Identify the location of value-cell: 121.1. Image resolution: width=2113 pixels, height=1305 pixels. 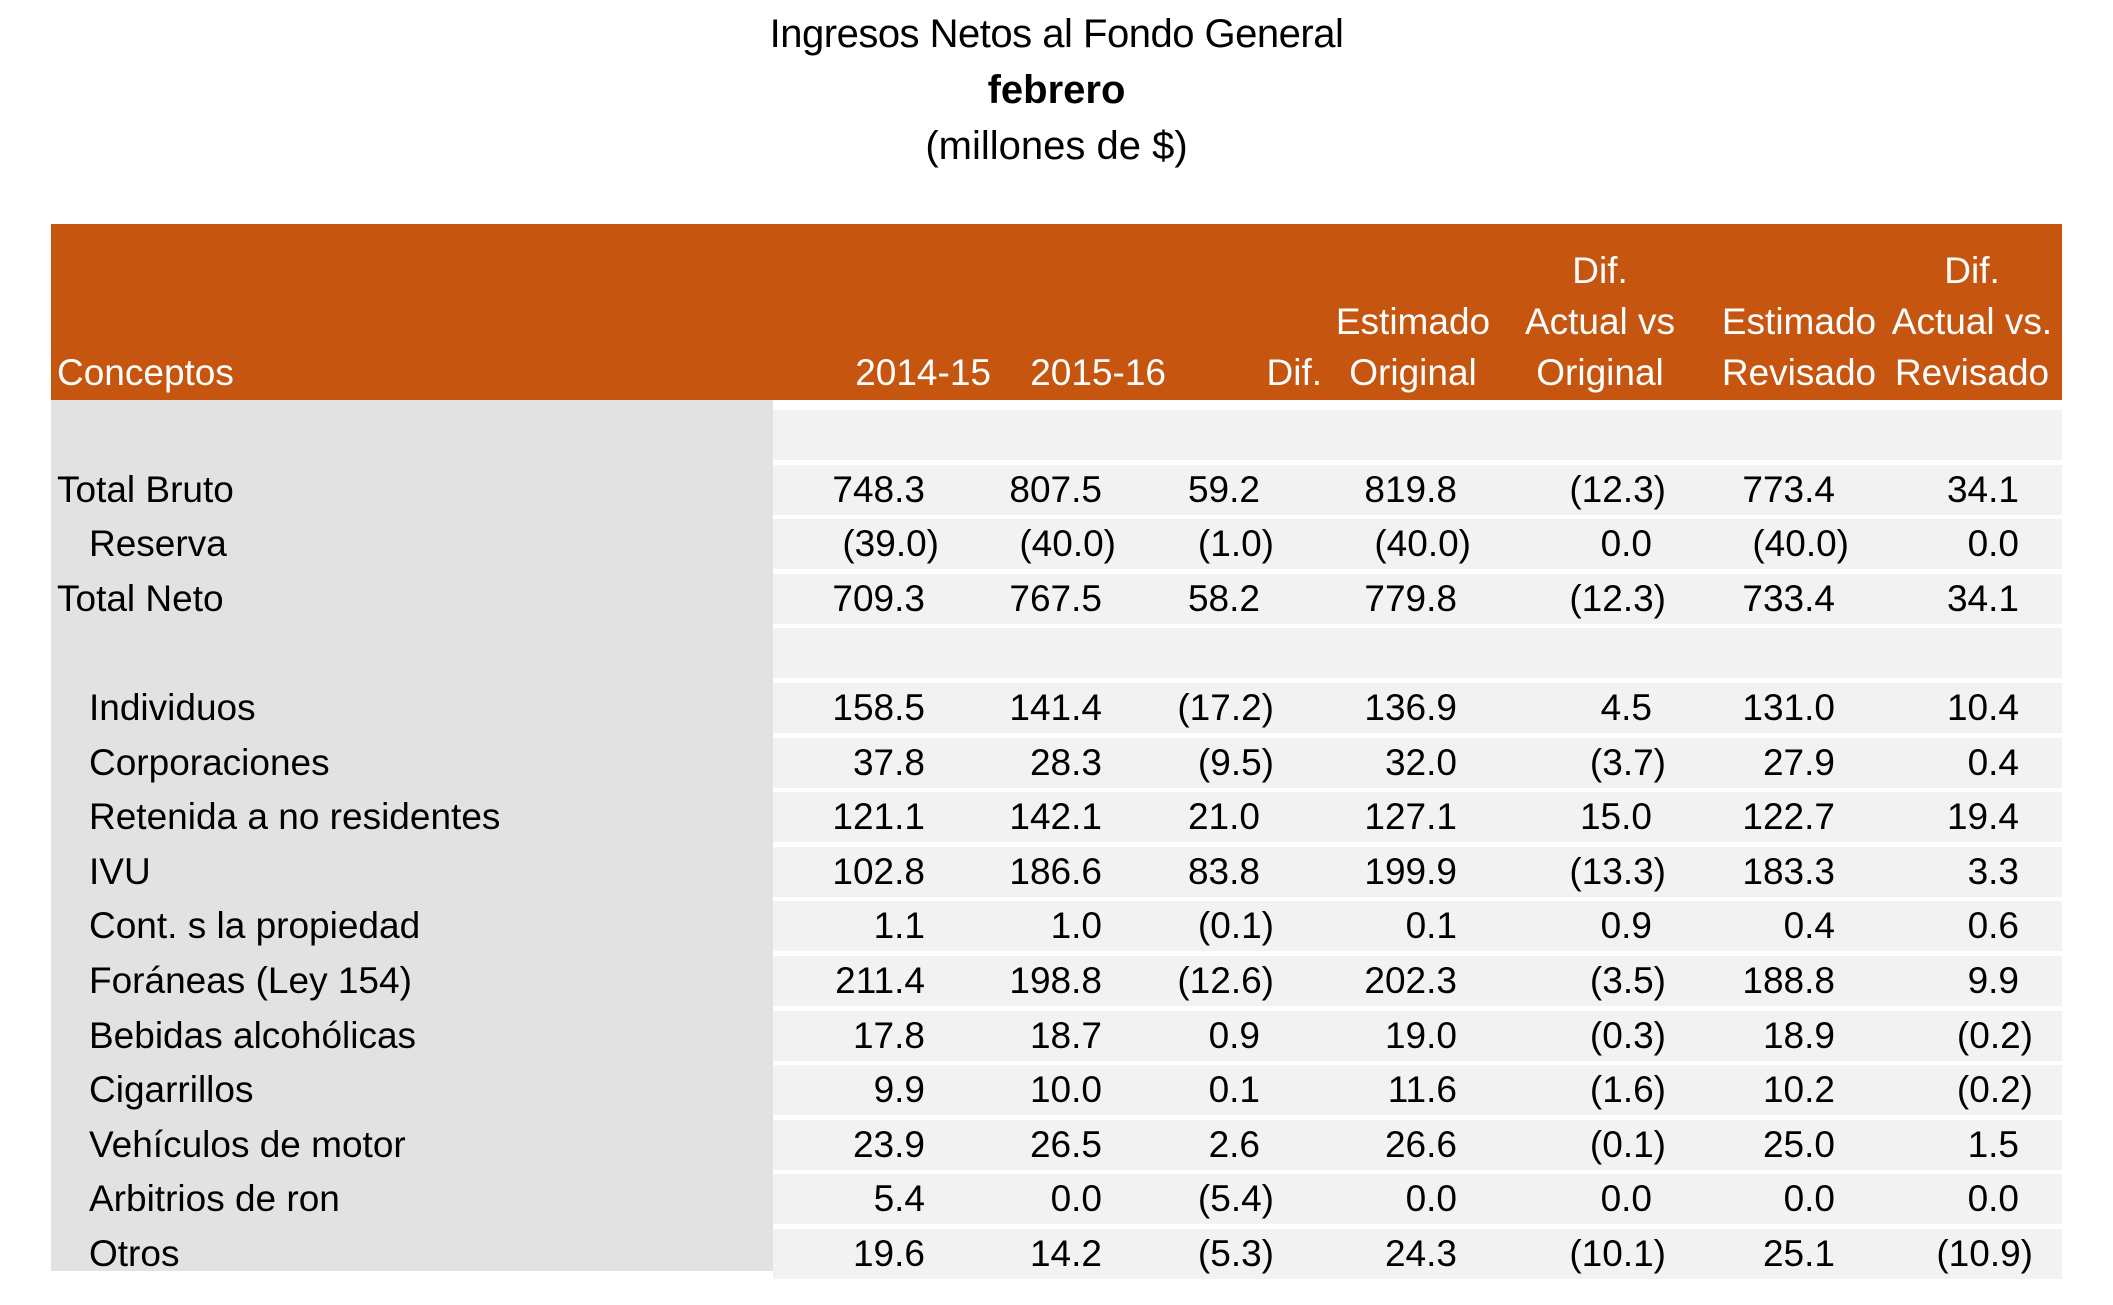
(878, 817).